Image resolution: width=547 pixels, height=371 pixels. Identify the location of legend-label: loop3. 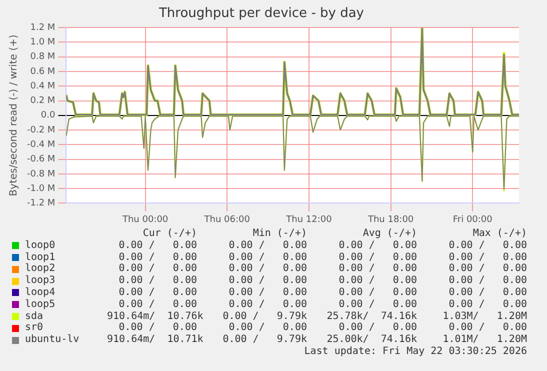
(40, 281).